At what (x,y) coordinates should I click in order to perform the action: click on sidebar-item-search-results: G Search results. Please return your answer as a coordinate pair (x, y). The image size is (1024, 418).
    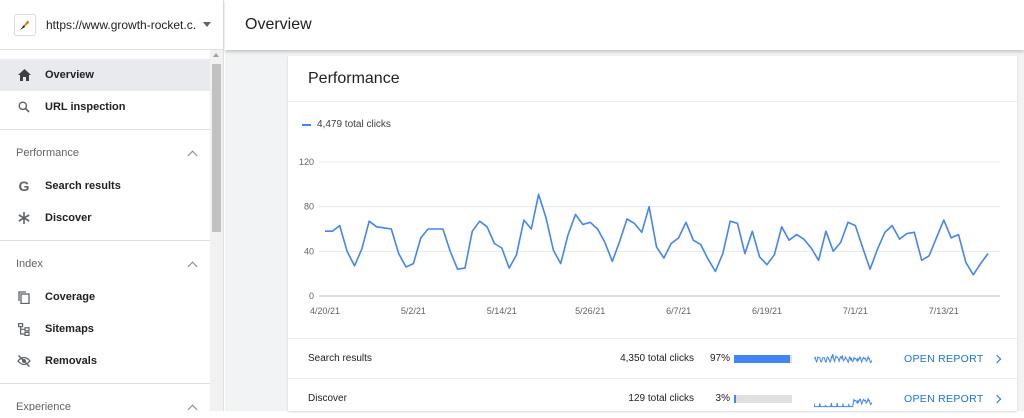
    Looking at the image, I should click on (105, 186).